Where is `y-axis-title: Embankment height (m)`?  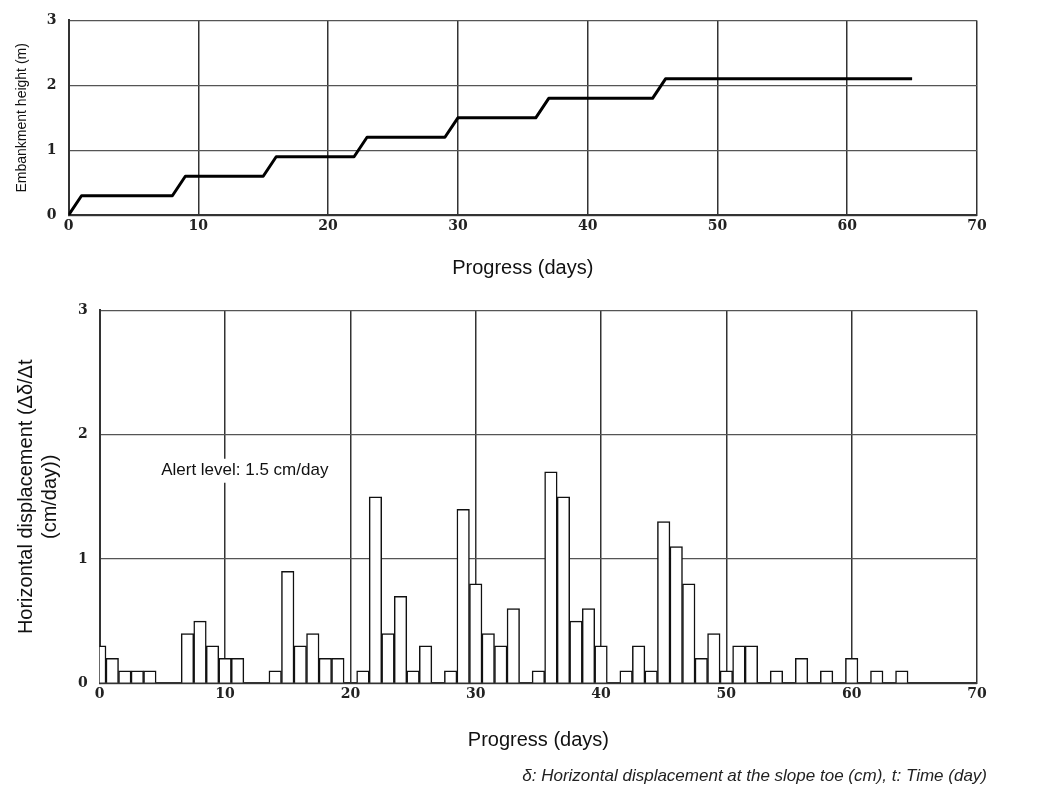
y-axis-title: Embankment height (m) is located at coordinates (21, 118).